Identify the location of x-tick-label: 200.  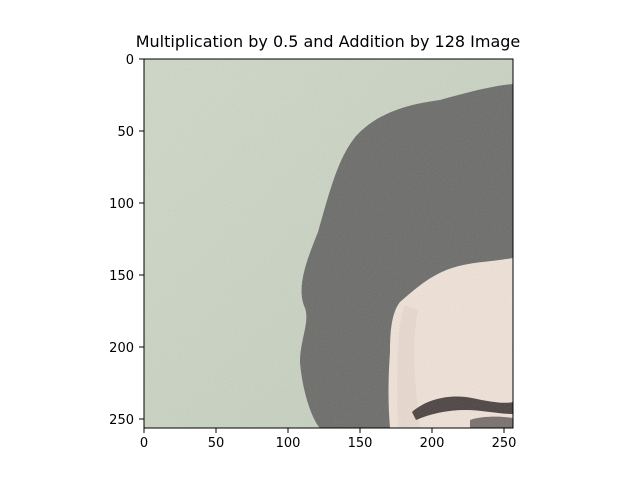
(432, 443).